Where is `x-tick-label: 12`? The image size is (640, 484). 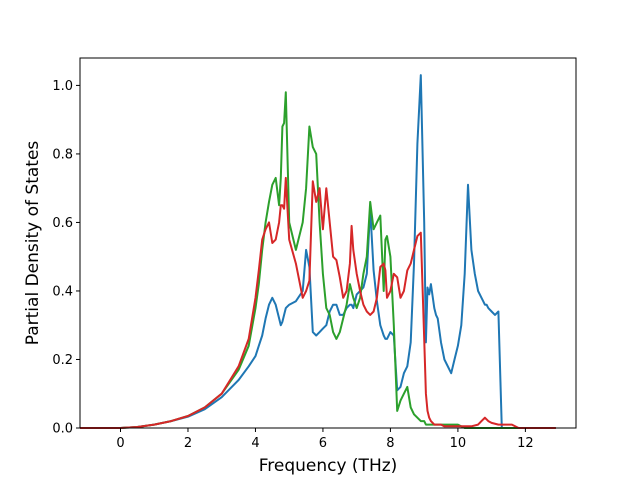 x-tick-label: 12 is located at coordinates (525, 443).